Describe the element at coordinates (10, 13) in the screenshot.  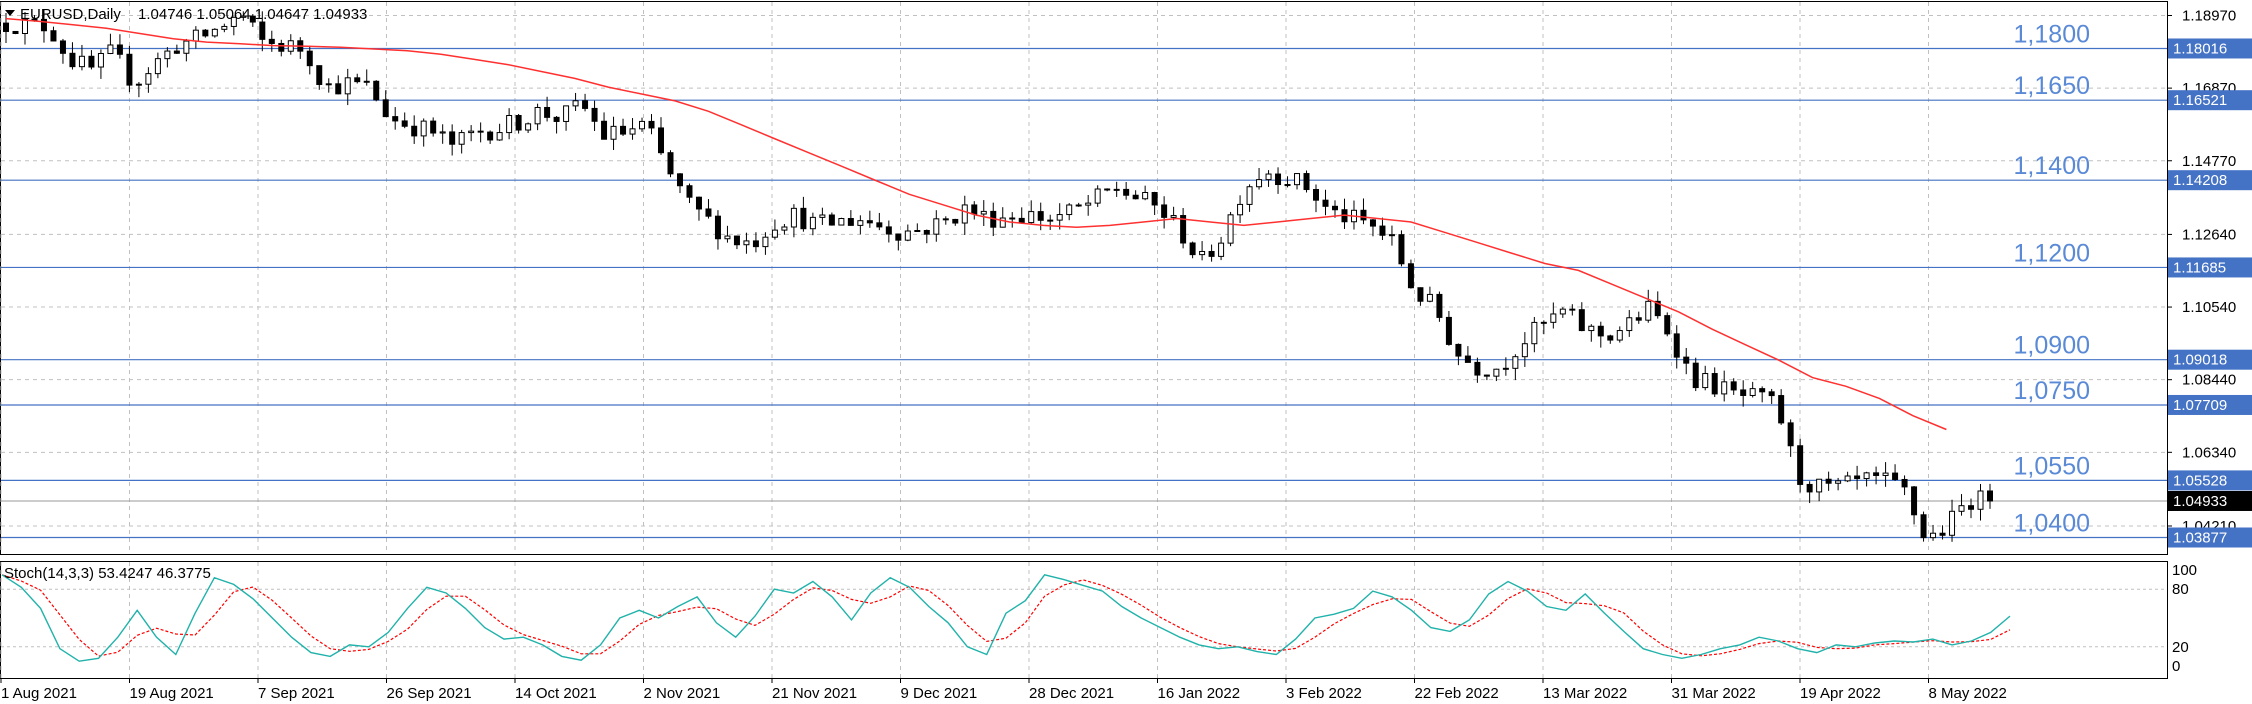
I see `triangle-down-icon` at that location.